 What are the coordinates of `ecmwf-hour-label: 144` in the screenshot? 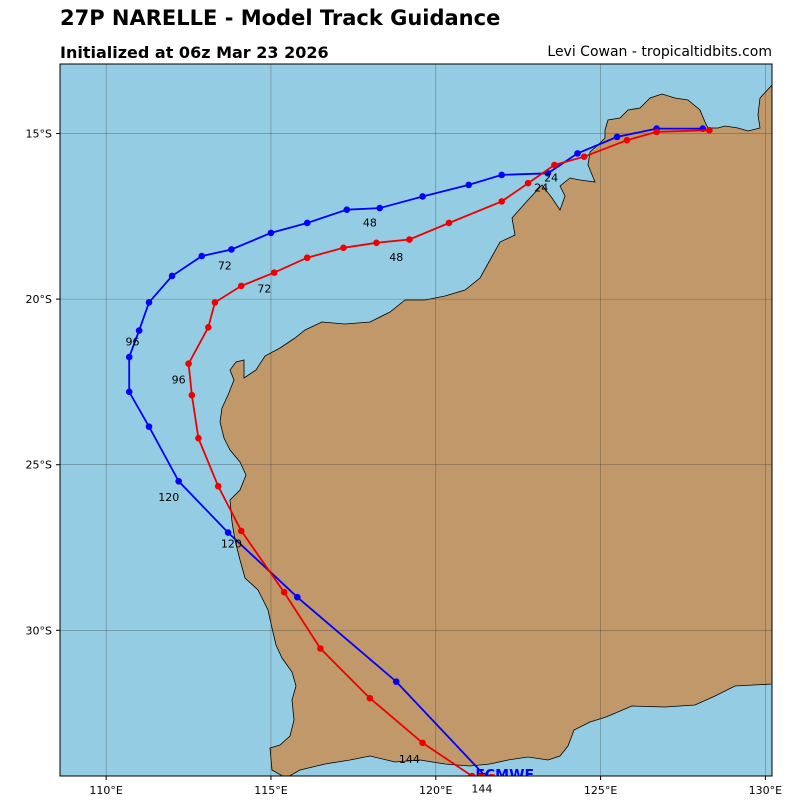 It's located at (481, 789).